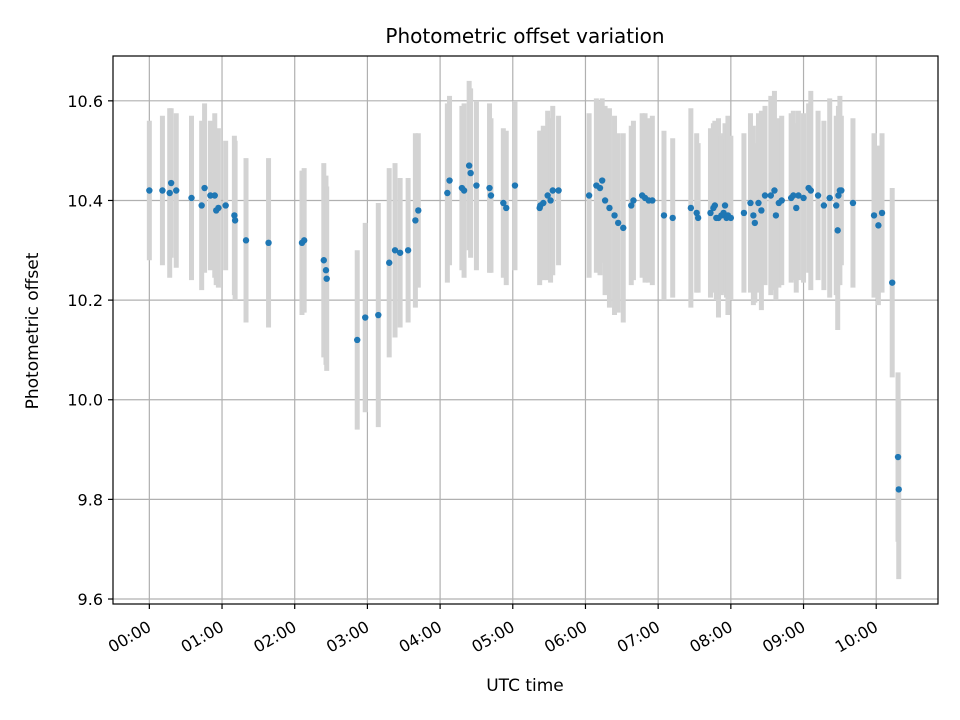 The height and width of the screenshot is (720, 960). What do you see at coordinates (85, 200) in the screenshot?
I see `y-tick-label: 10.4` at bounding box center [85, 200].